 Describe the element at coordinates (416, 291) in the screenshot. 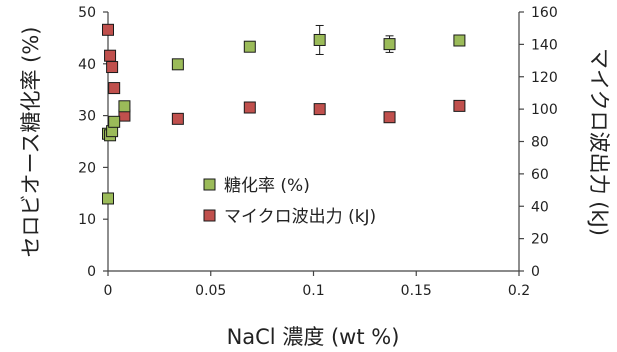

I see `x-tick-label: 0.15` at that location.